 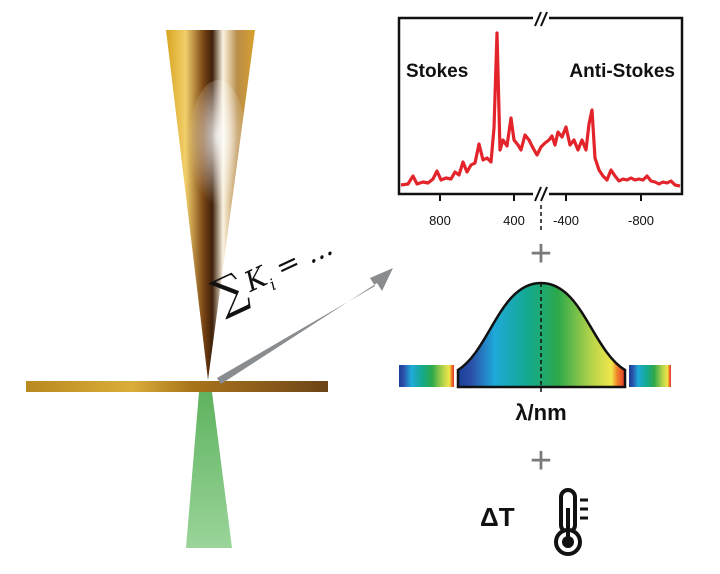 What do you see at coordinates (497, 517) in the screenshot?
I see `delta-t-label: ΔT` at bounding box center [497, 517].